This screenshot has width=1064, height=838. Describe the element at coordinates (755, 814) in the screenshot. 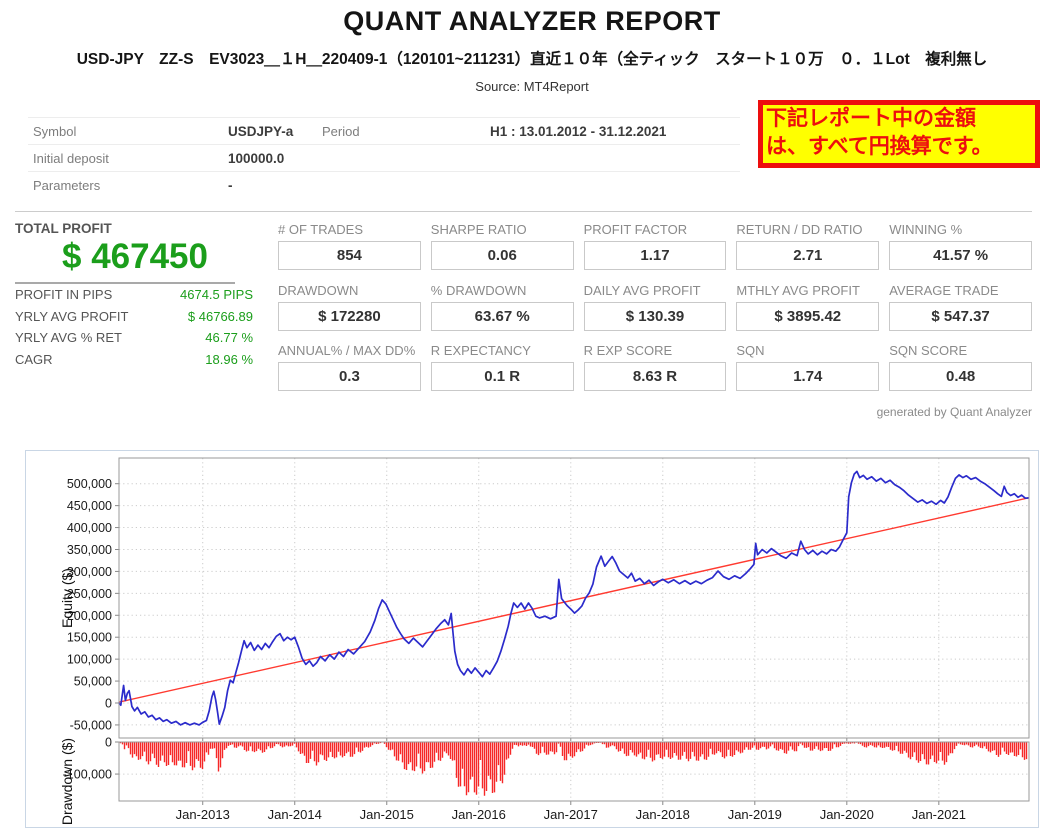

I see `x-tick-label: Jan-2019` at that location.